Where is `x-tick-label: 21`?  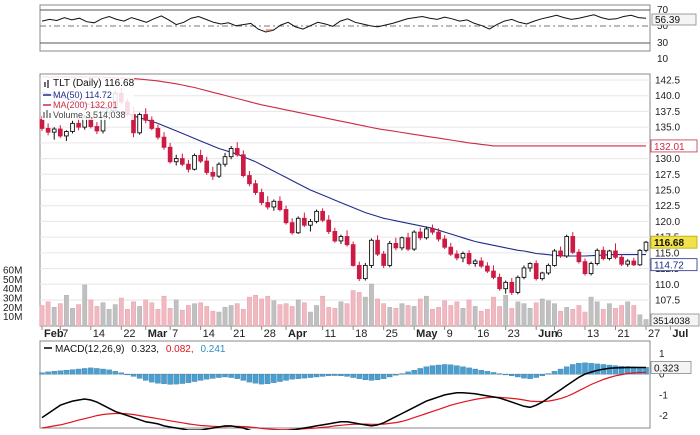
x-tick-label: 21 is located at coordinates (623, 334).